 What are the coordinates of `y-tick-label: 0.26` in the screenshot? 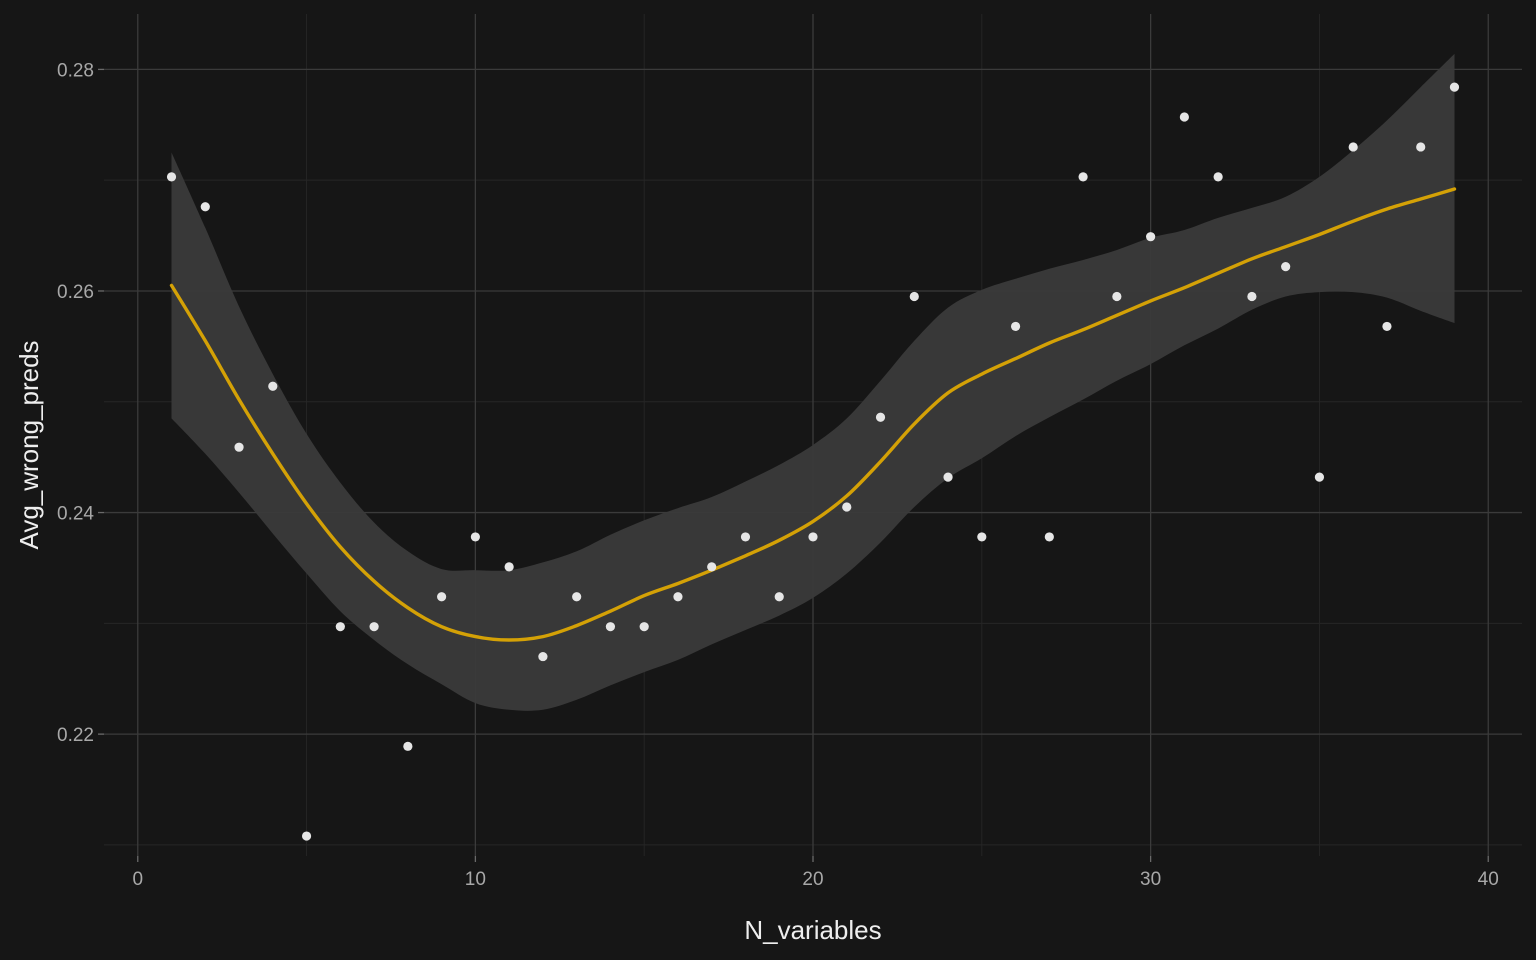 It's located at (75, 292).